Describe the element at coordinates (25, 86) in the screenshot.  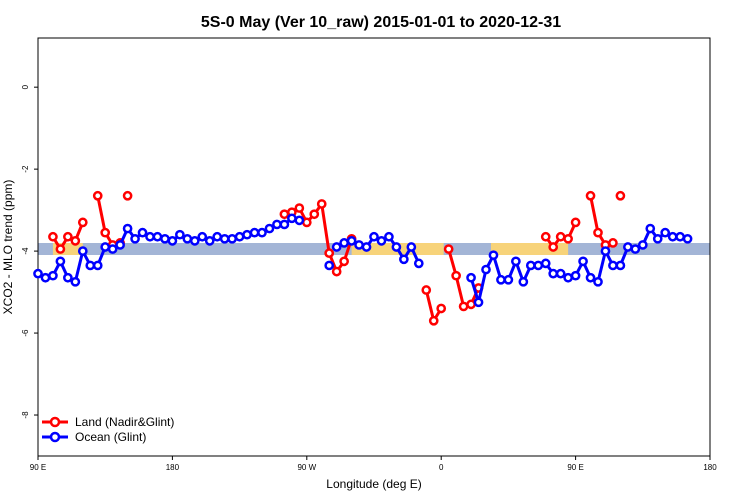
I see `y-tick-label: 0` at that location.